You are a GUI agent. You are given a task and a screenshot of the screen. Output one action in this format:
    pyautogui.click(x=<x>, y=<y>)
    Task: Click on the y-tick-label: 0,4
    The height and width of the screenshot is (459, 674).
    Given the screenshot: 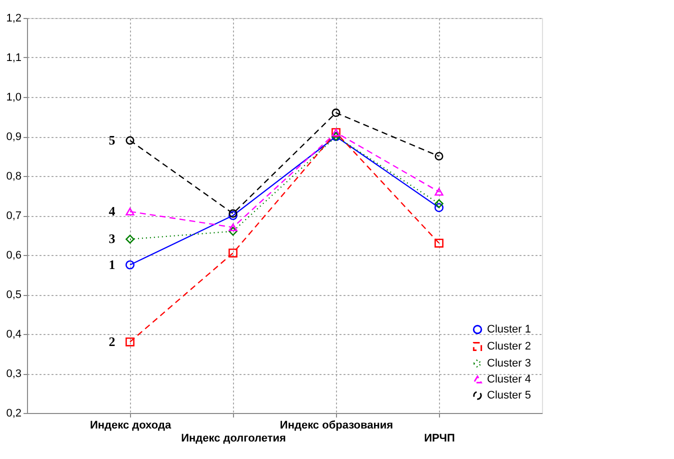 What is the action you would take?
    pyautogui.click(x=14, y=334)
    